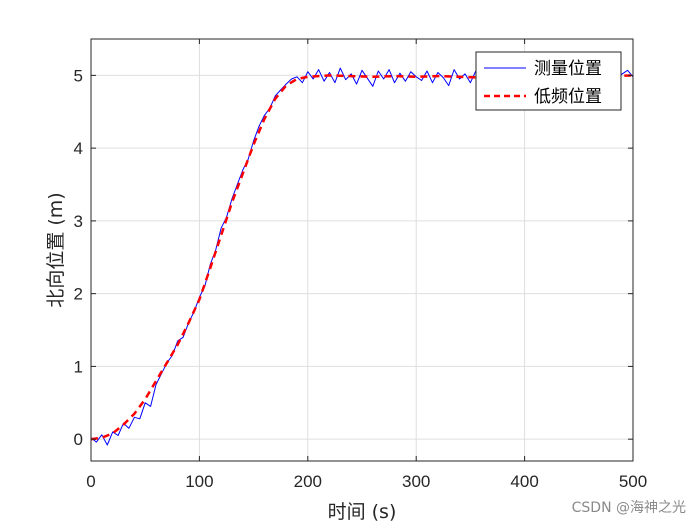  Describe the element at coordinates (416, 481) in the screenshot. I see `x-tick-label: 300` at that location.